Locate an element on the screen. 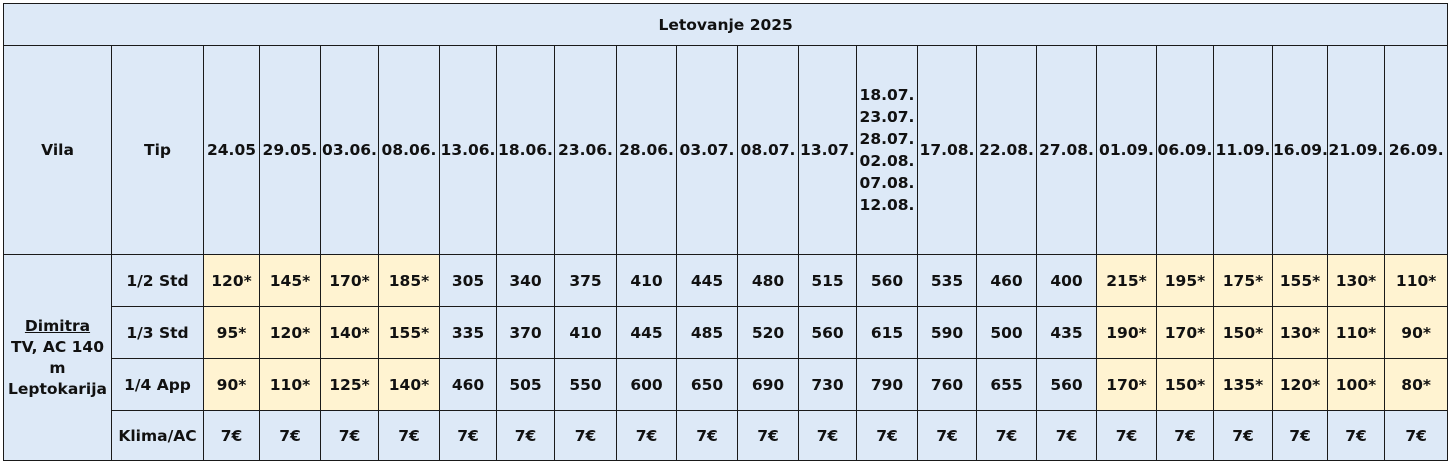 Image resolution: width=1450 pixels, height=464 pixels. date-header: 17.08. is located at coordinates (947, 150).